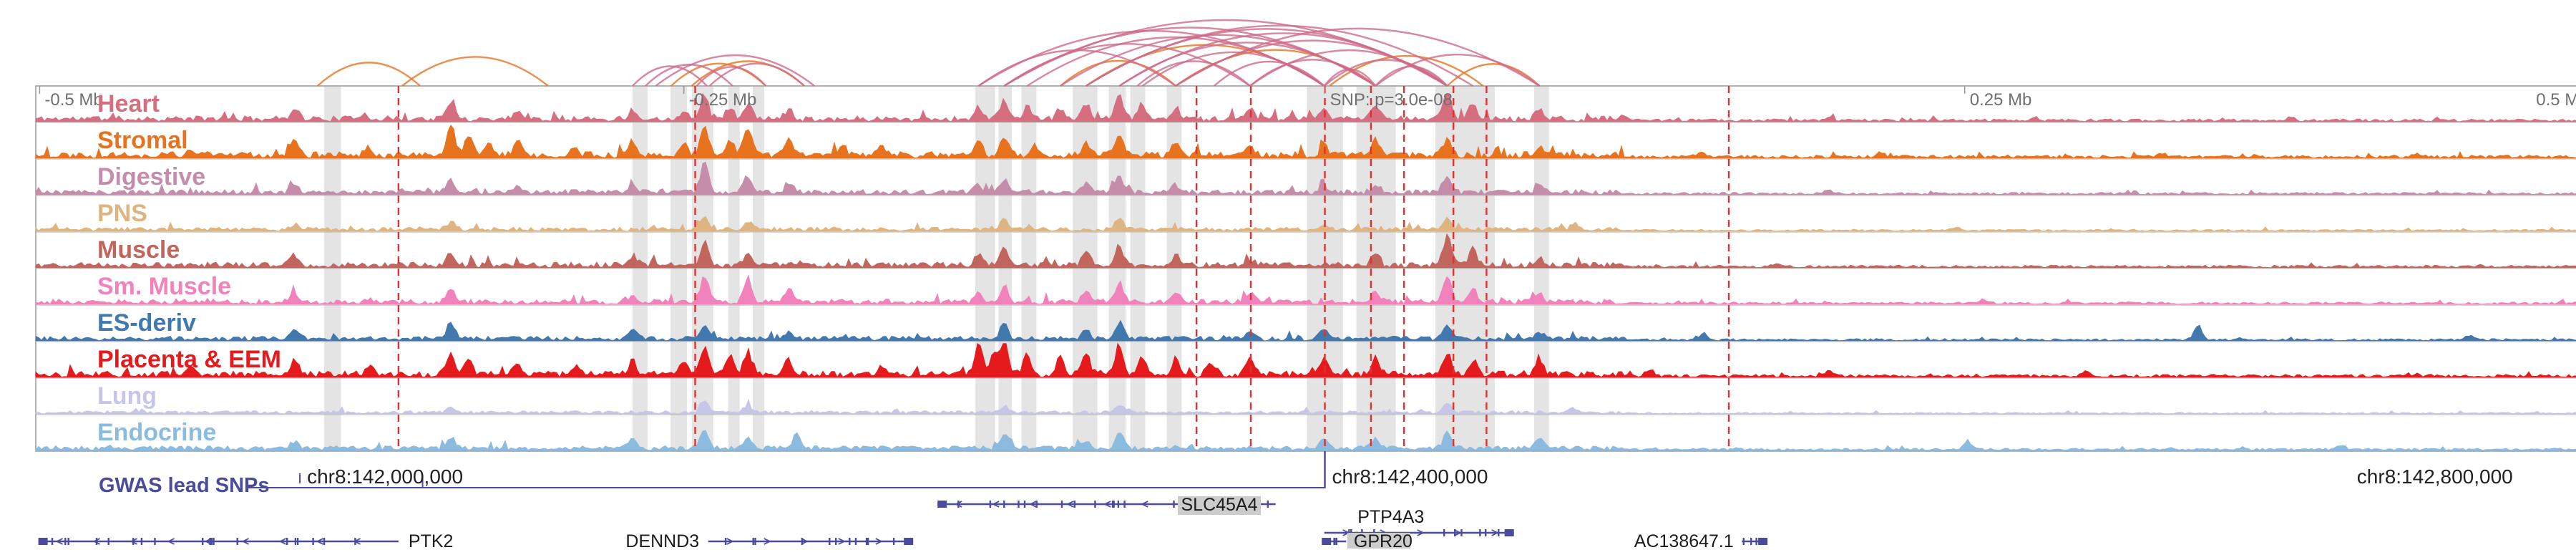  I want to click on gwas-lead-snps-label: GWAS lead SNPs, so click(184, 485).